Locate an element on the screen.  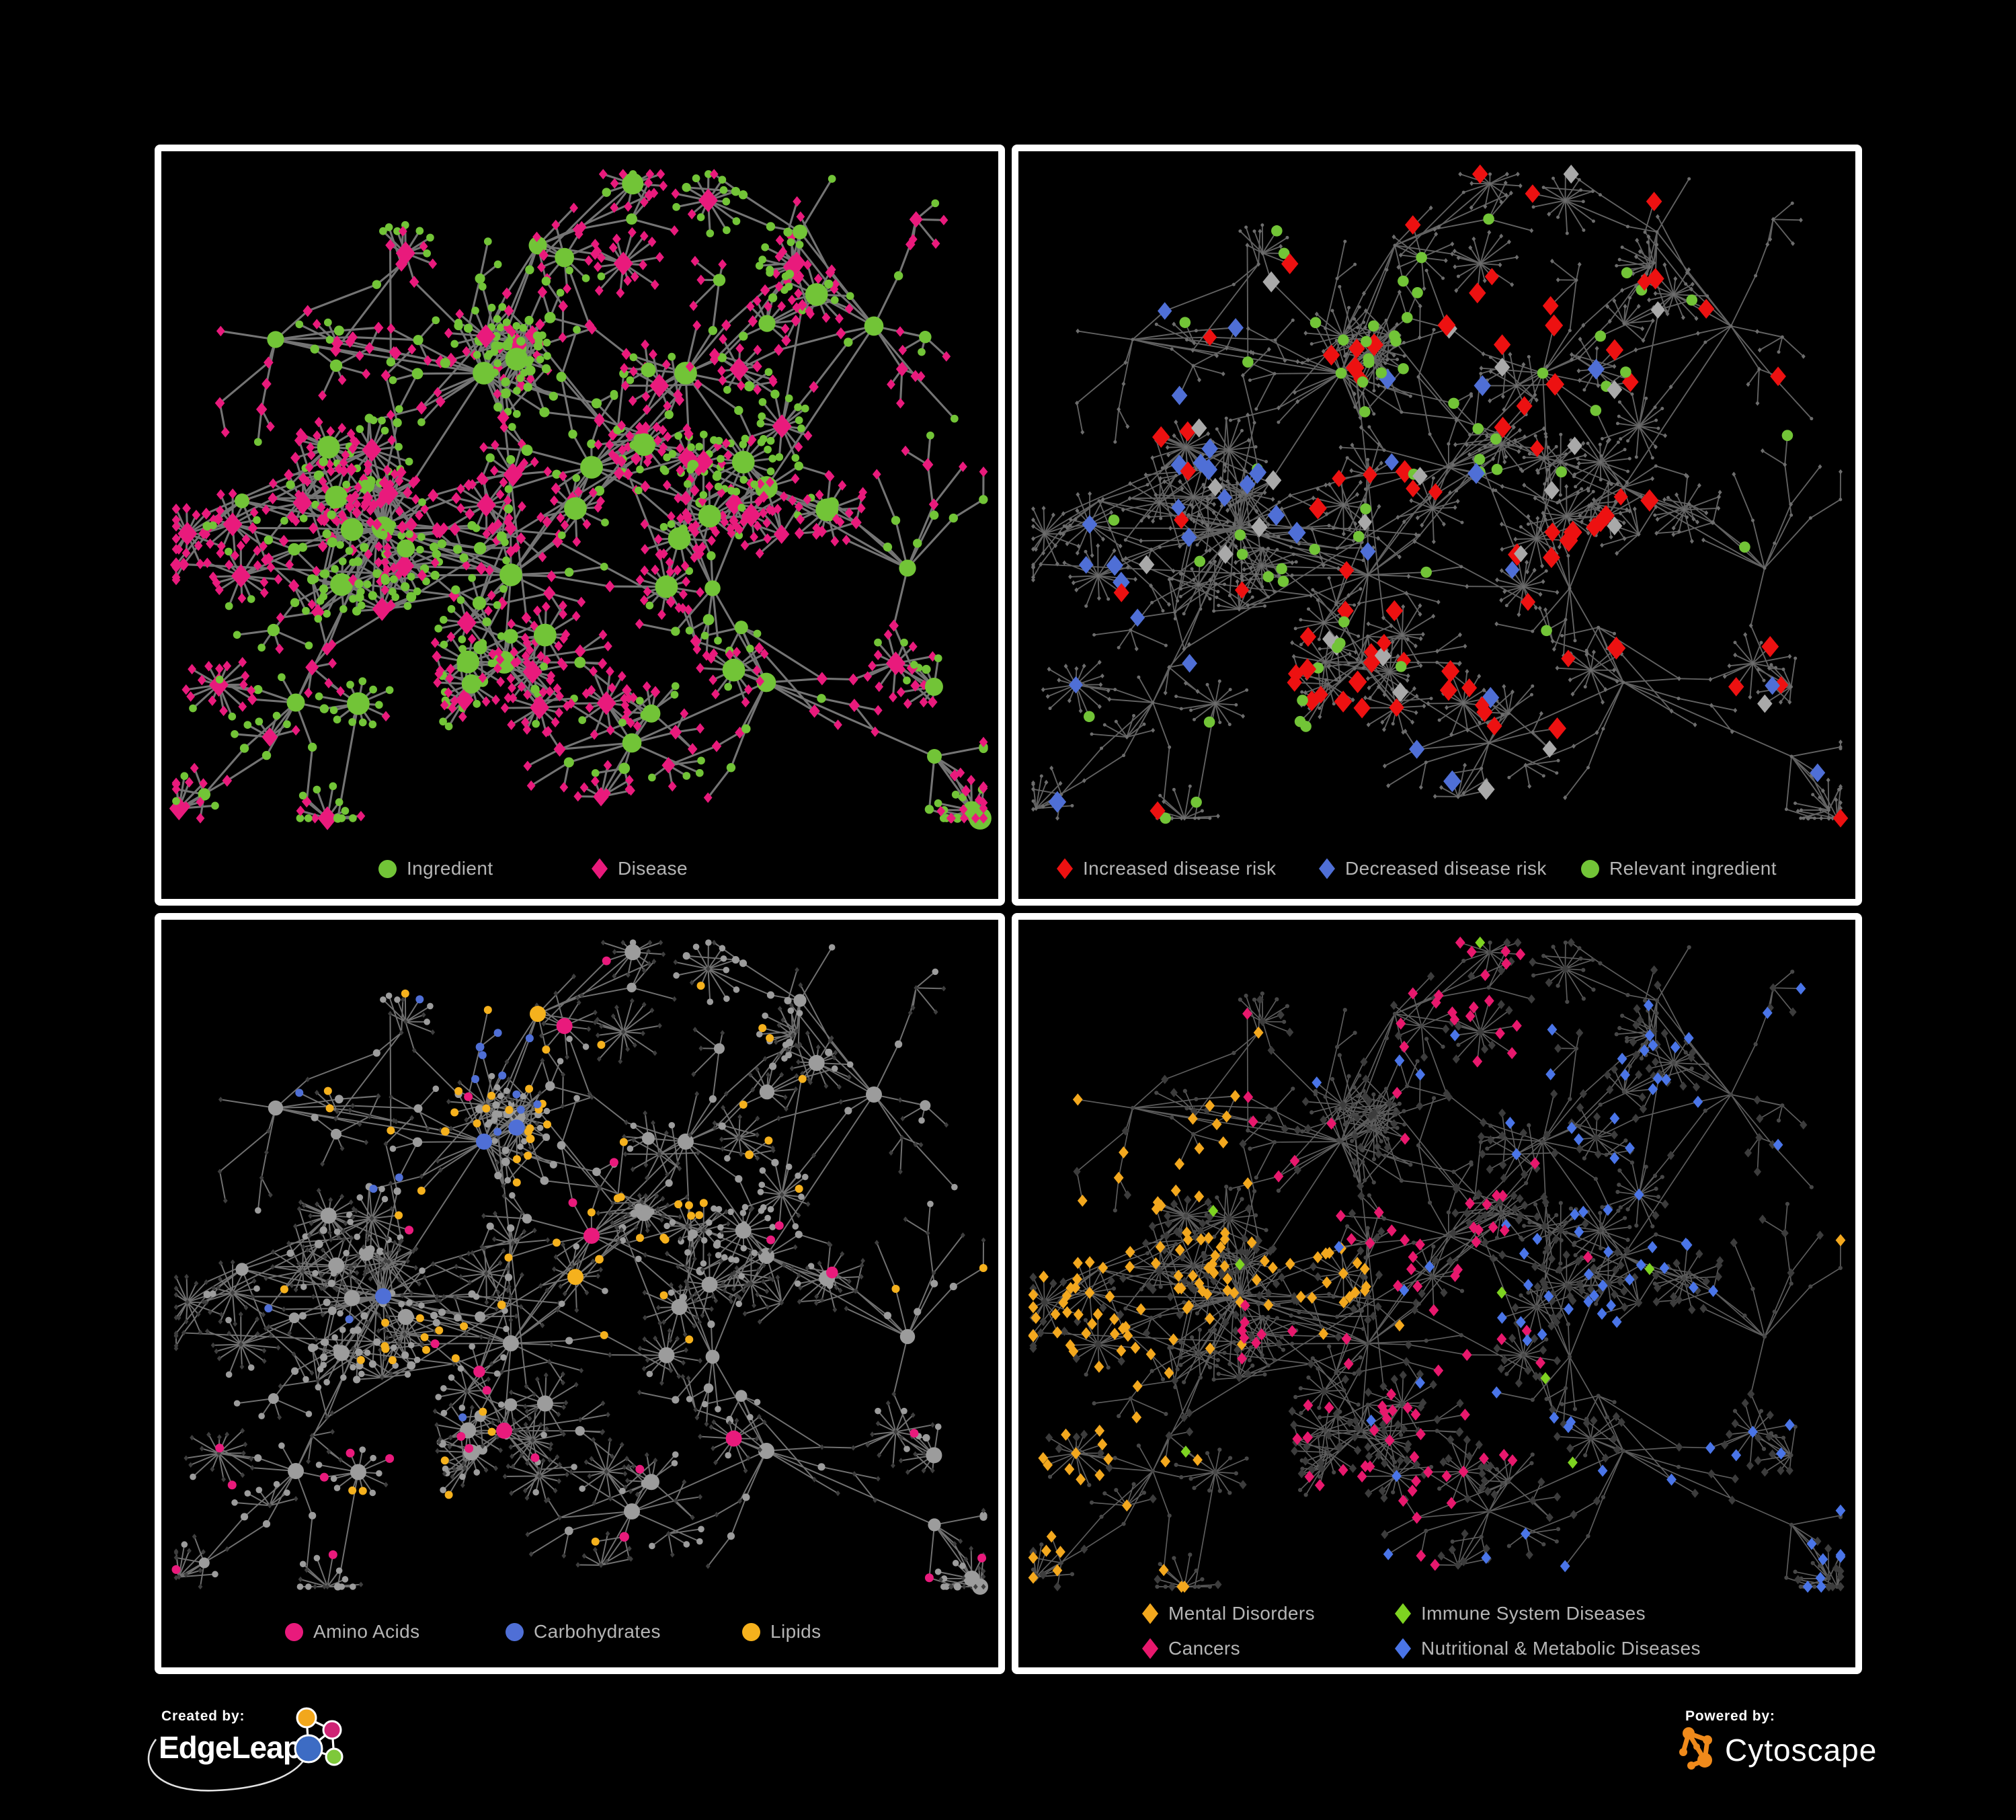
cytoscape-logo-icon is located at coordinates (1695, 1748).